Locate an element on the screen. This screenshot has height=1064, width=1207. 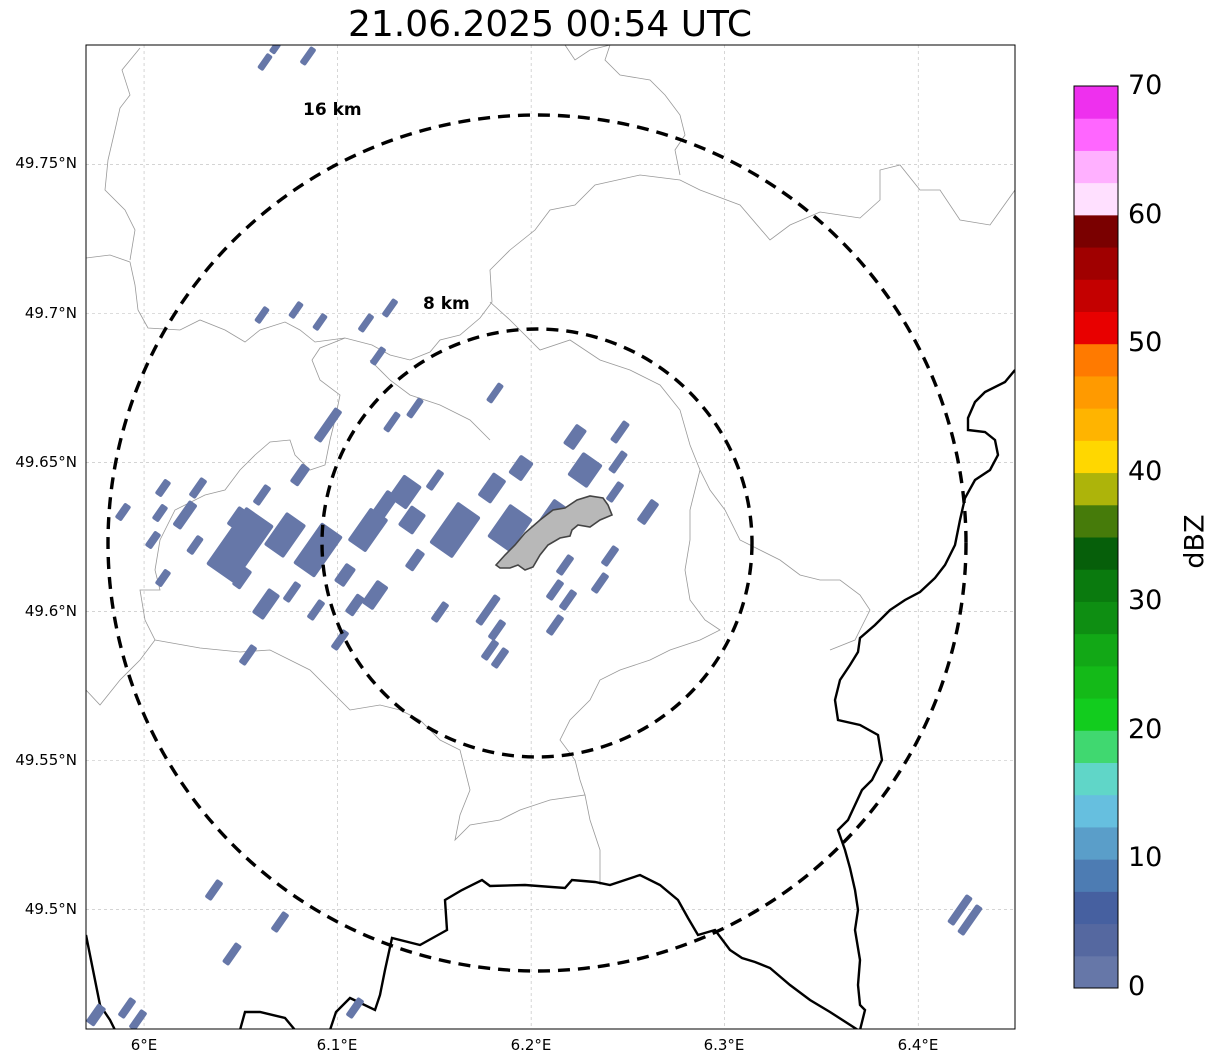
map-title: 21.06.2025 00:54 UTC is located at coordinates (550, 24).